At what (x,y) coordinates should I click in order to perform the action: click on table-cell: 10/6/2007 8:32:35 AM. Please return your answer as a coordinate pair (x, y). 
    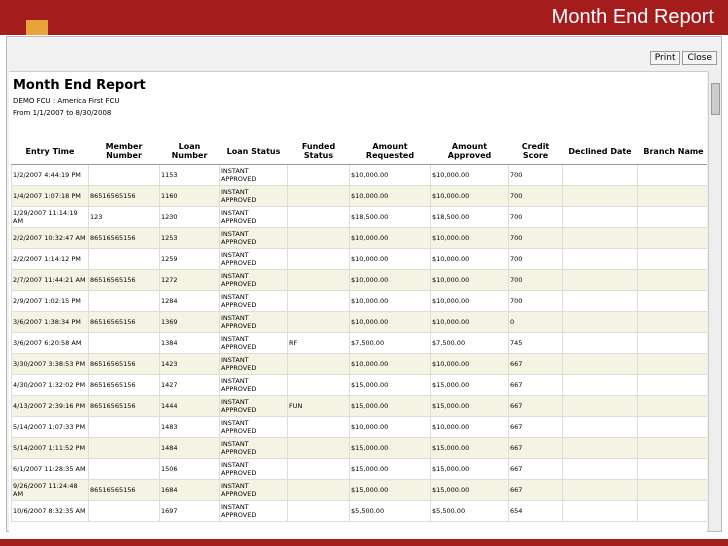
    Looking at the image, I should click on (50, 511).